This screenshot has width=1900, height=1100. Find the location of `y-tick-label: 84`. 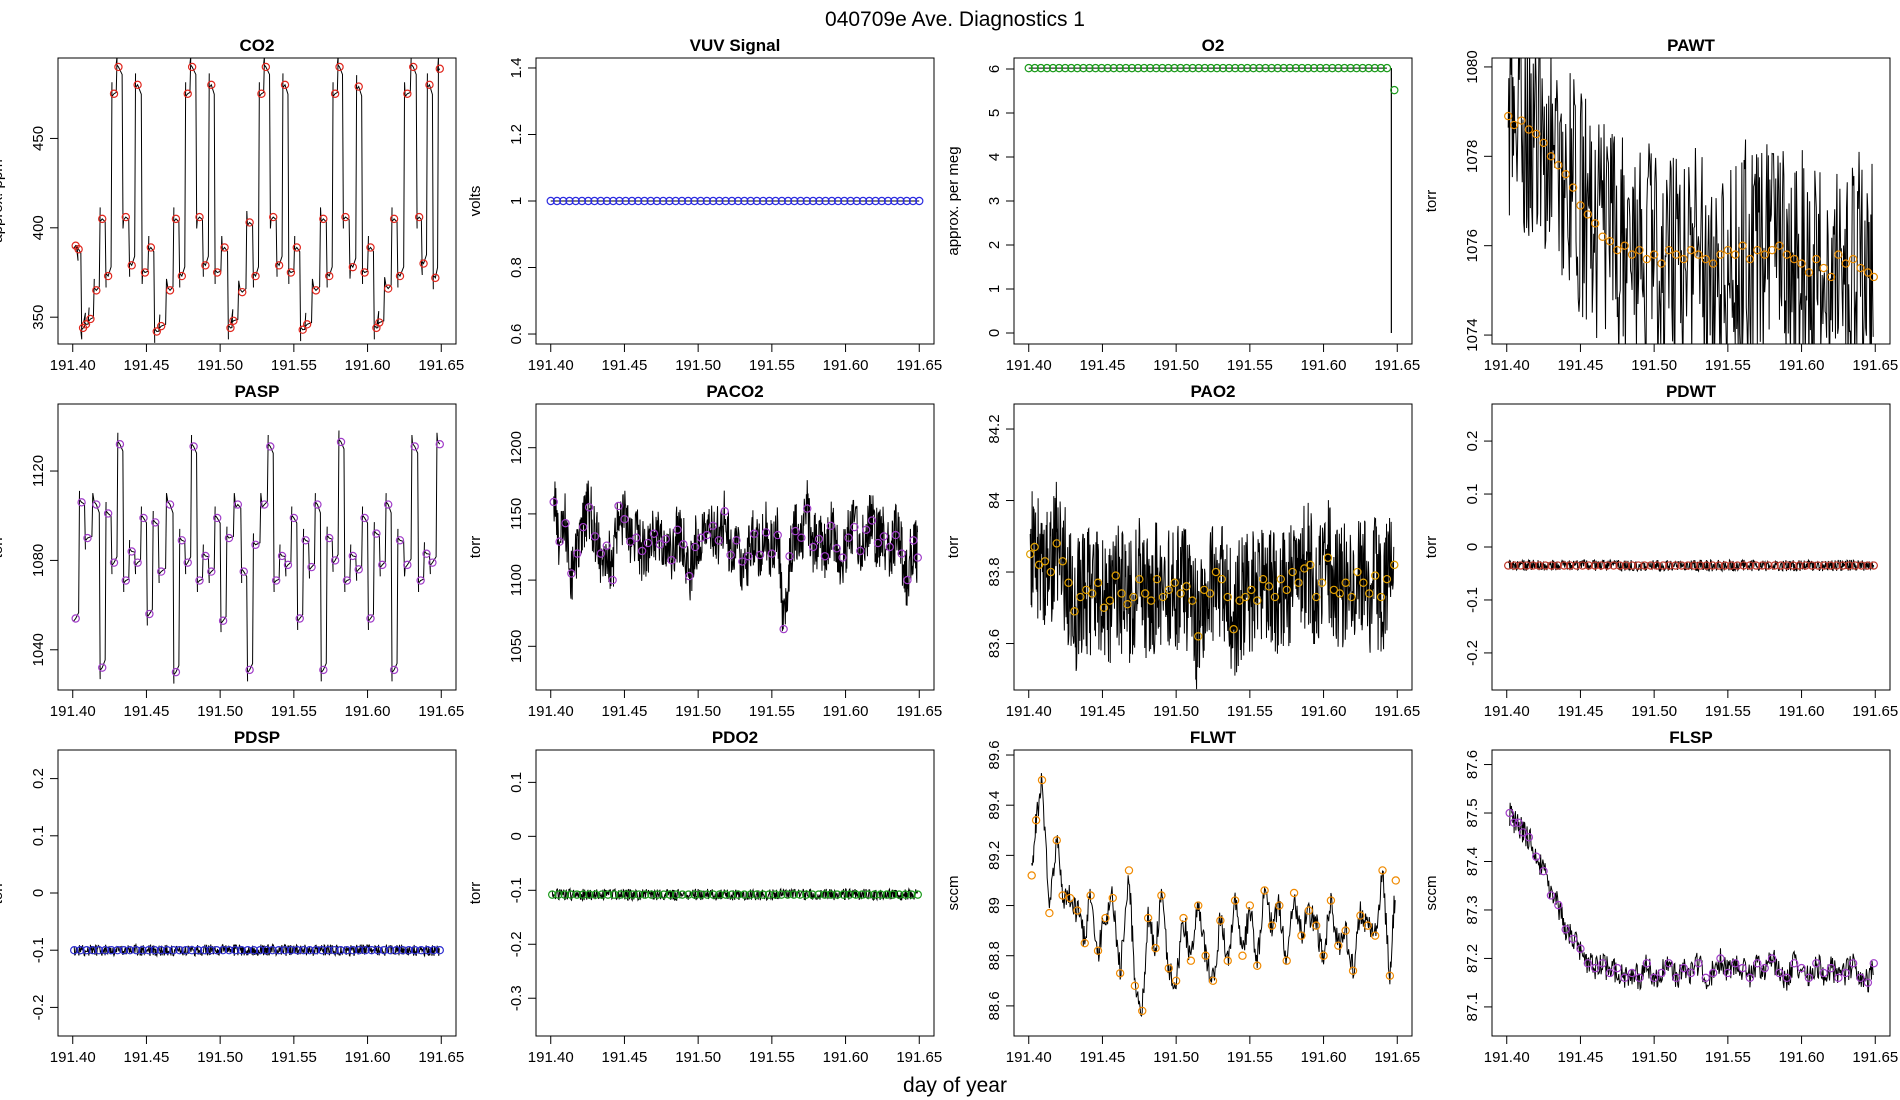

y-tick-label: 84 is located at coordinates (994, 500).